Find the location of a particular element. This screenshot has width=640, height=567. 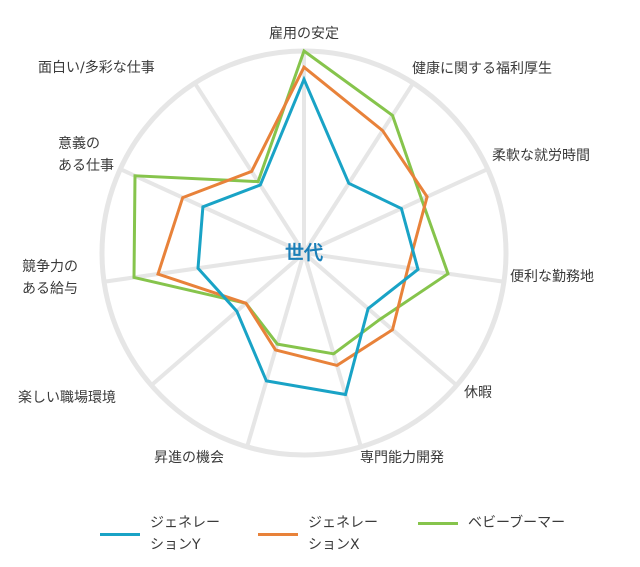

axis-label: 健康に関する福利厚生 is located at coordinates (482, 68).